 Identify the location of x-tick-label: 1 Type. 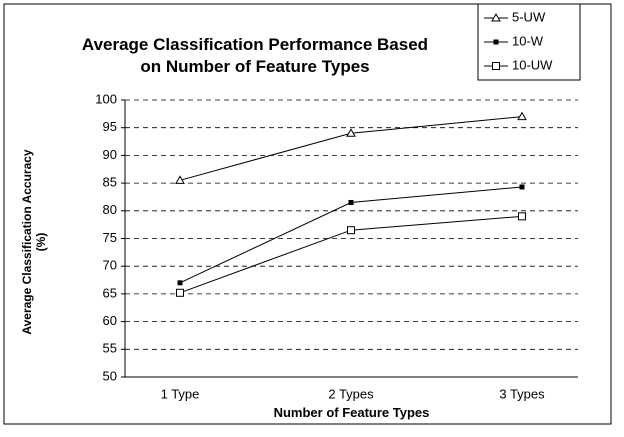
(180, 393).